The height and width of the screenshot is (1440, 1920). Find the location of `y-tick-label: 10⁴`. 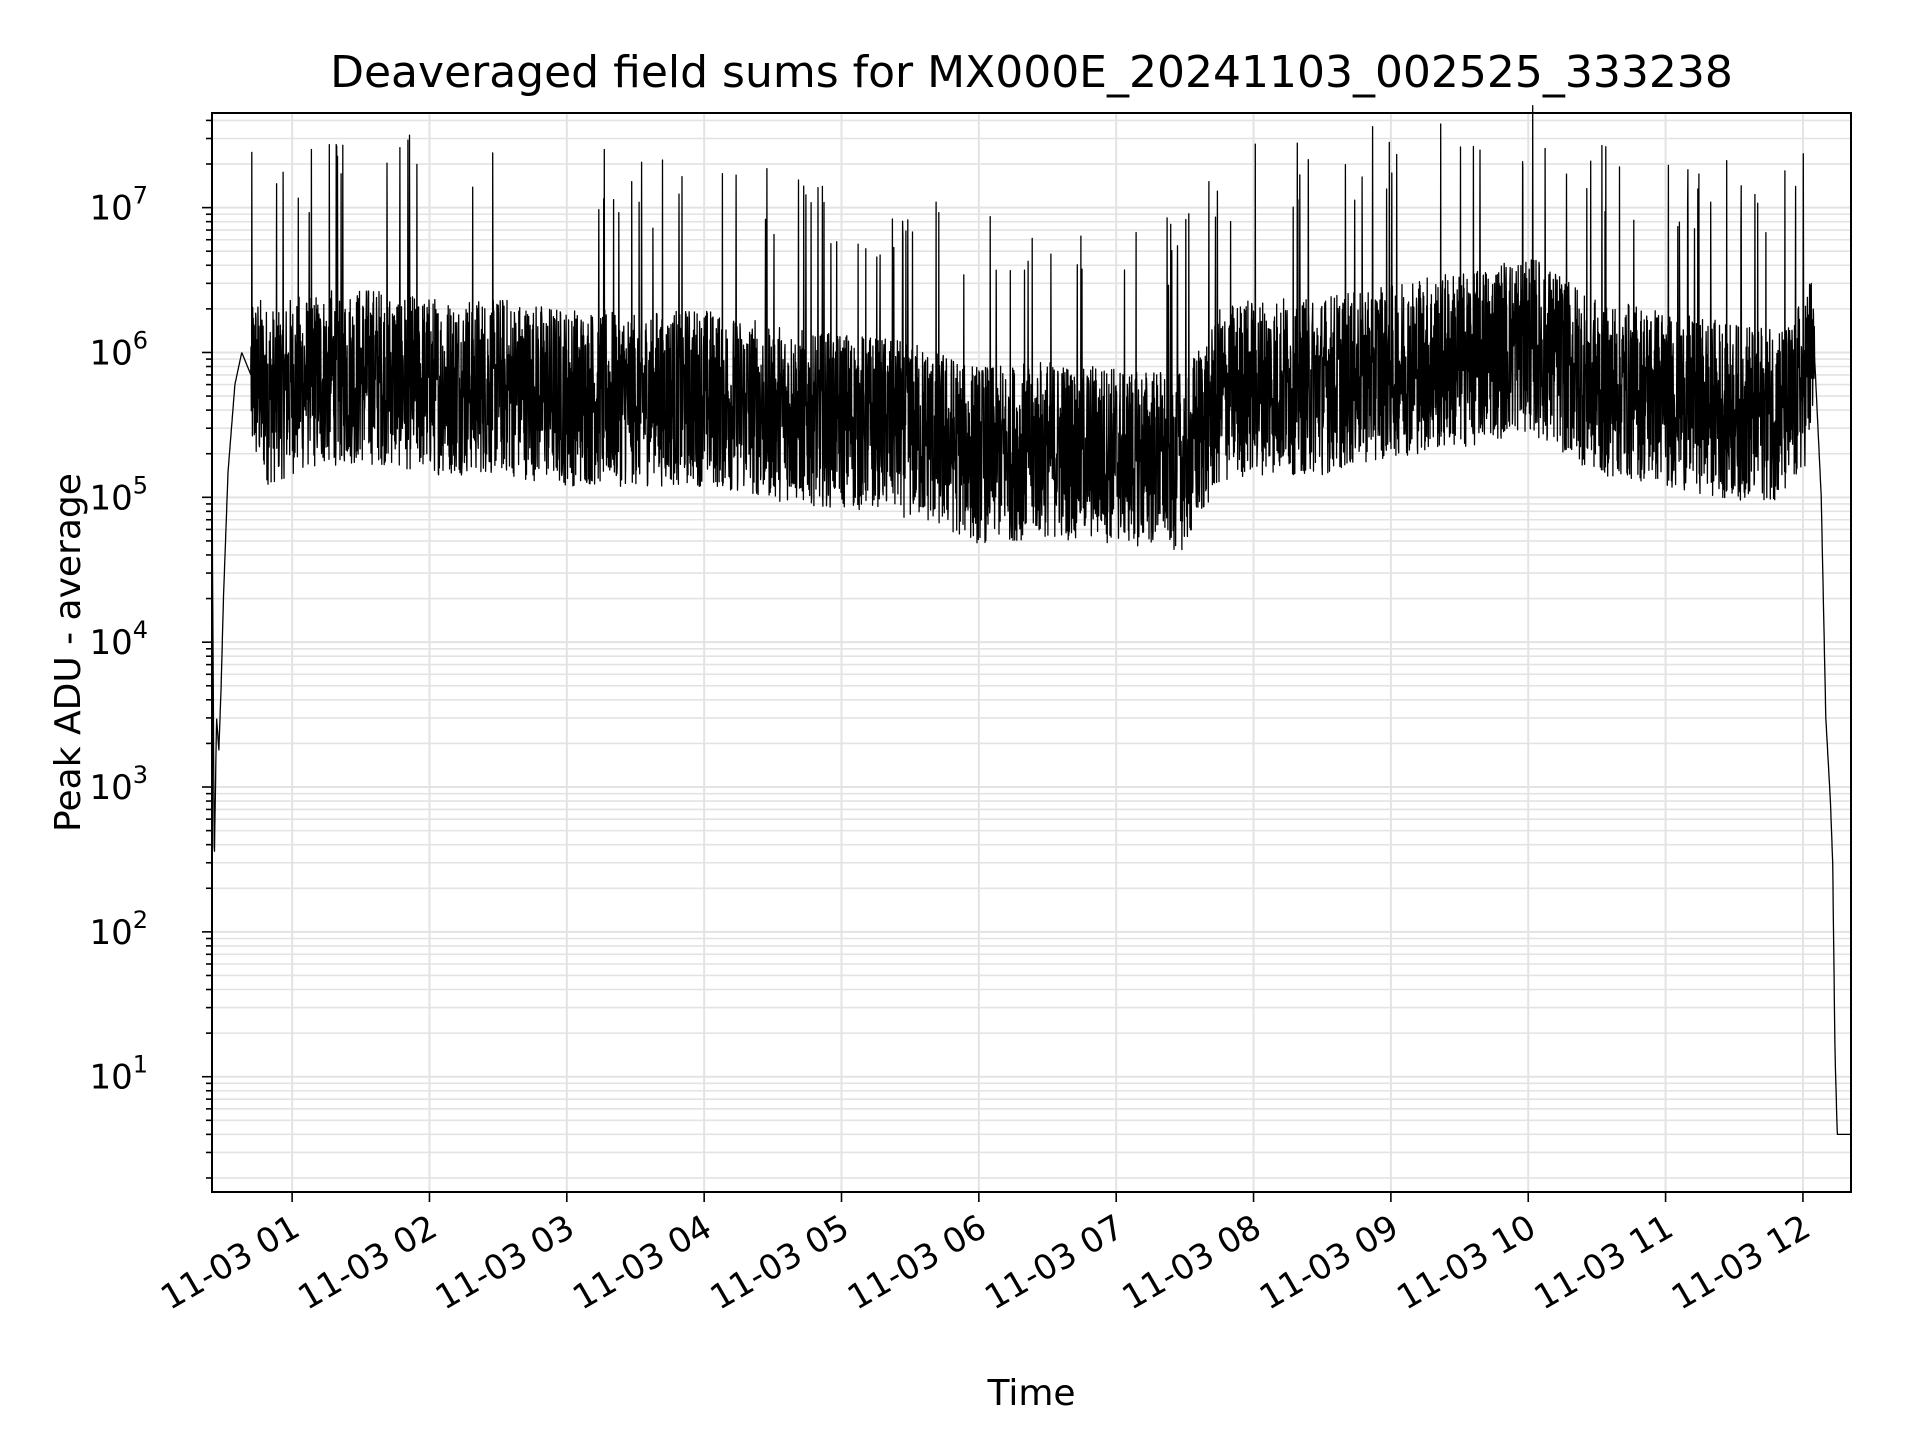

y-tick-label: 10⁴ is located at coordinates (118, 639).